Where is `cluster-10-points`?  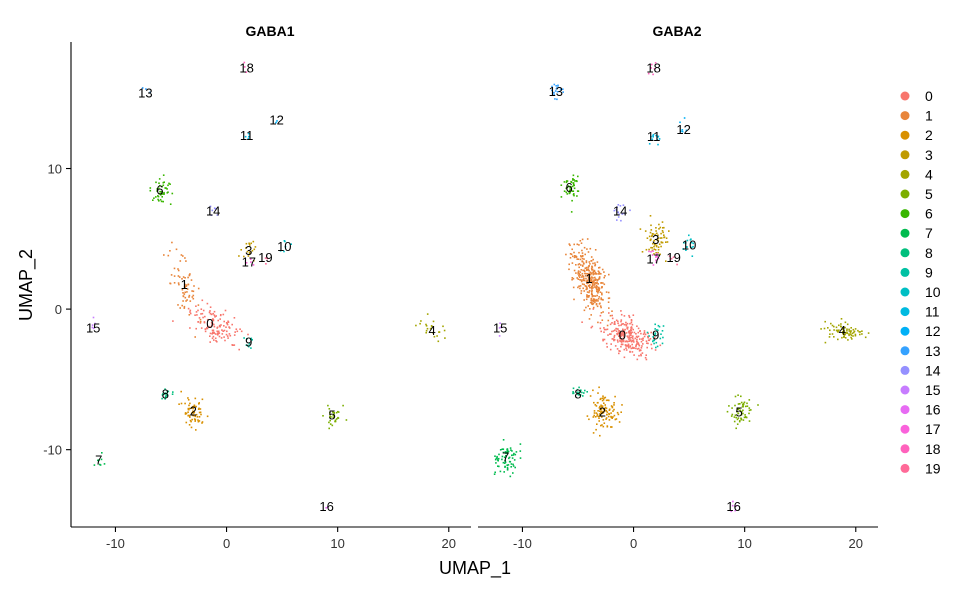 cluster-10-points is located at coordinates (285, 246).